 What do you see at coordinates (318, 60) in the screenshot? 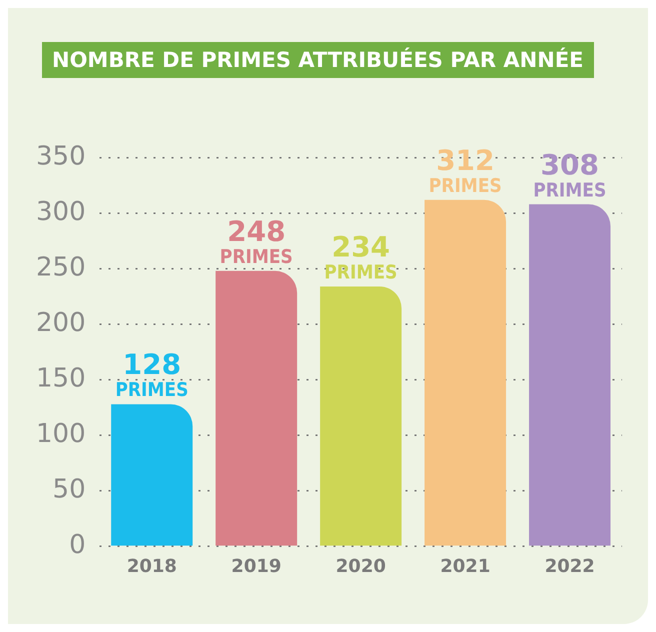
I see `chart-title: NOMBRE DE PRIMES ATTRIBUÉES PAR ANNÉE` at bounding box center [318, 60].